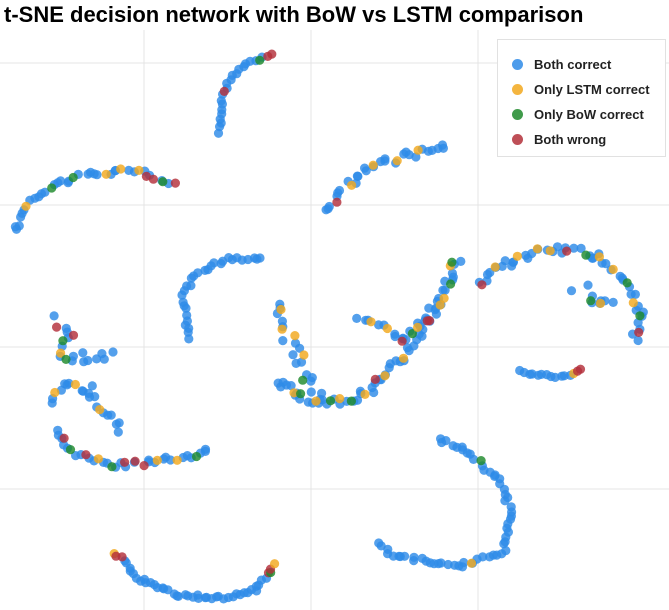  What do you see at coordinates (573, 64) in the screenshot?
I see `legend-label: Both correct` at bounding box center [573, 64].